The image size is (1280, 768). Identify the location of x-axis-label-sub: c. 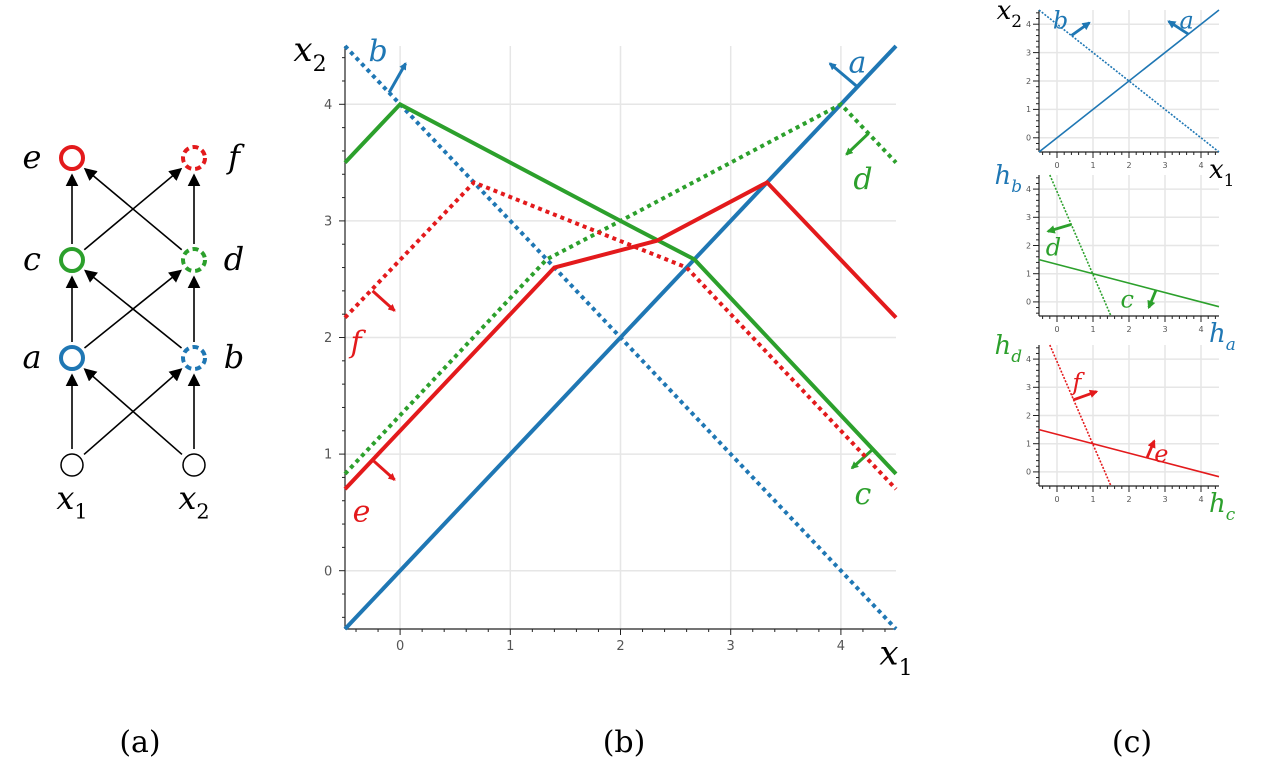
(1231, 514).